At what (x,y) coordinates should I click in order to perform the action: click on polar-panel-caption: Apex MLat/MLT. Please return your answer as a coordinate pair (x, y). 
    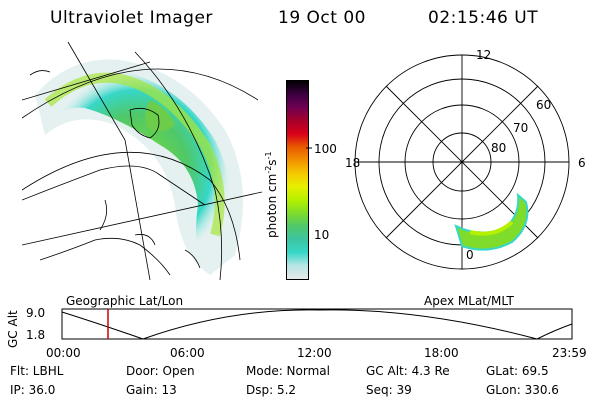
    Looking at the image, I should click on (469, 301).